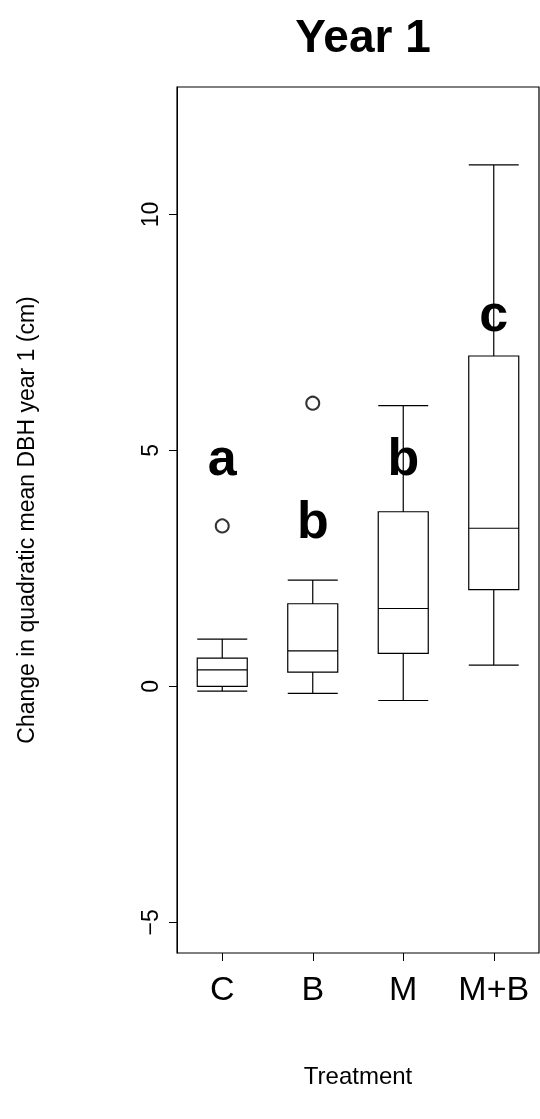  What do you see at coordinates (312, 520) in the screenshot?
I see `annotation: b` at bounding box center [312, 520].